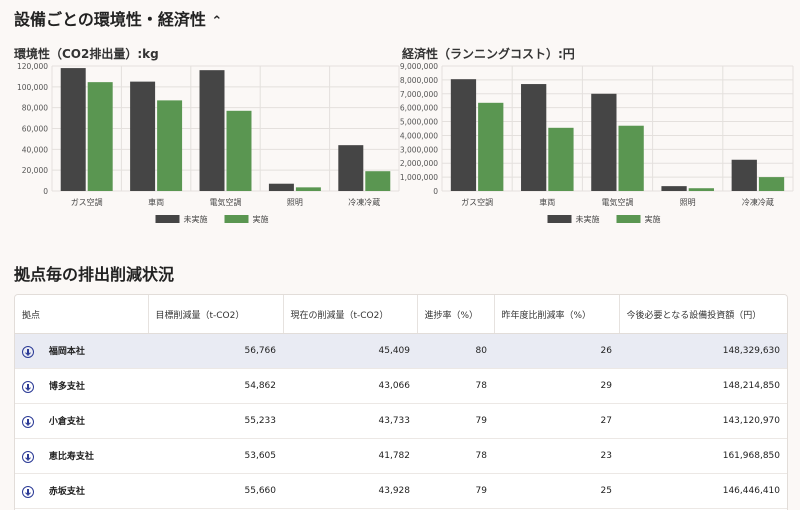 This screenshot has height=510, width=800. Describe the element at coordinates (419, 66) in the screenshot. I see `y-tick-label: 9,000,000` at that location.